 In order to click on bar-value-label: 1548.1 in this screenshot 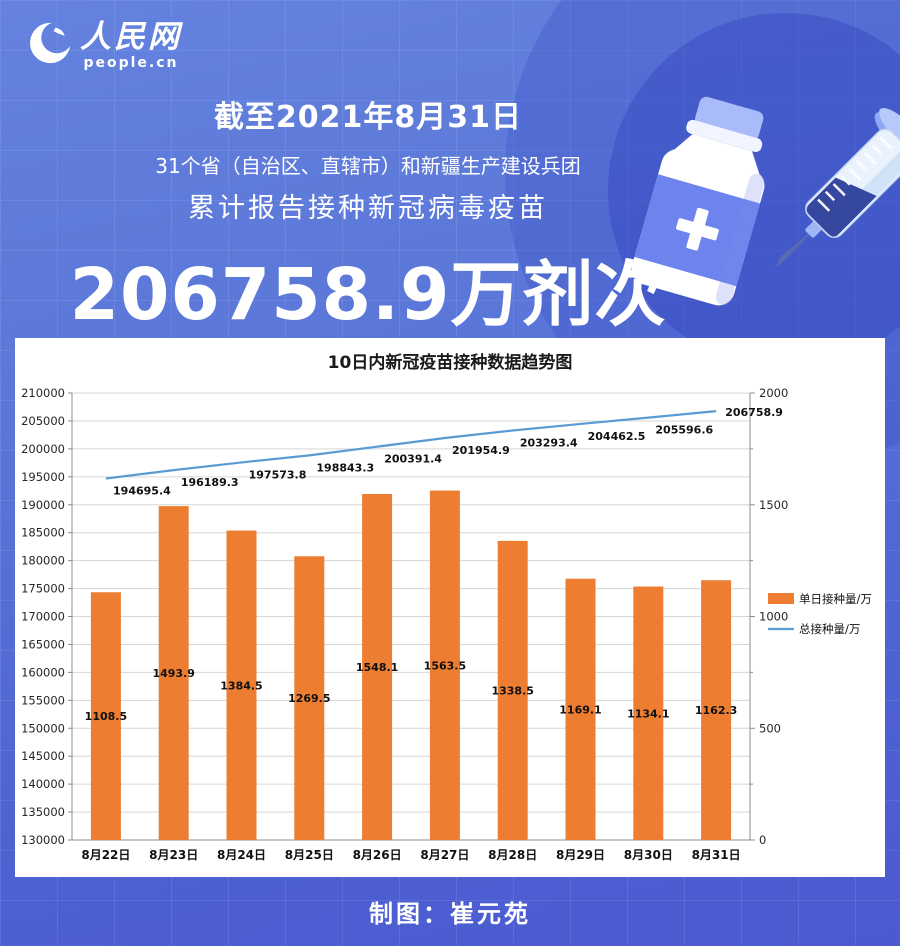, I will do `click(377, 667)`.